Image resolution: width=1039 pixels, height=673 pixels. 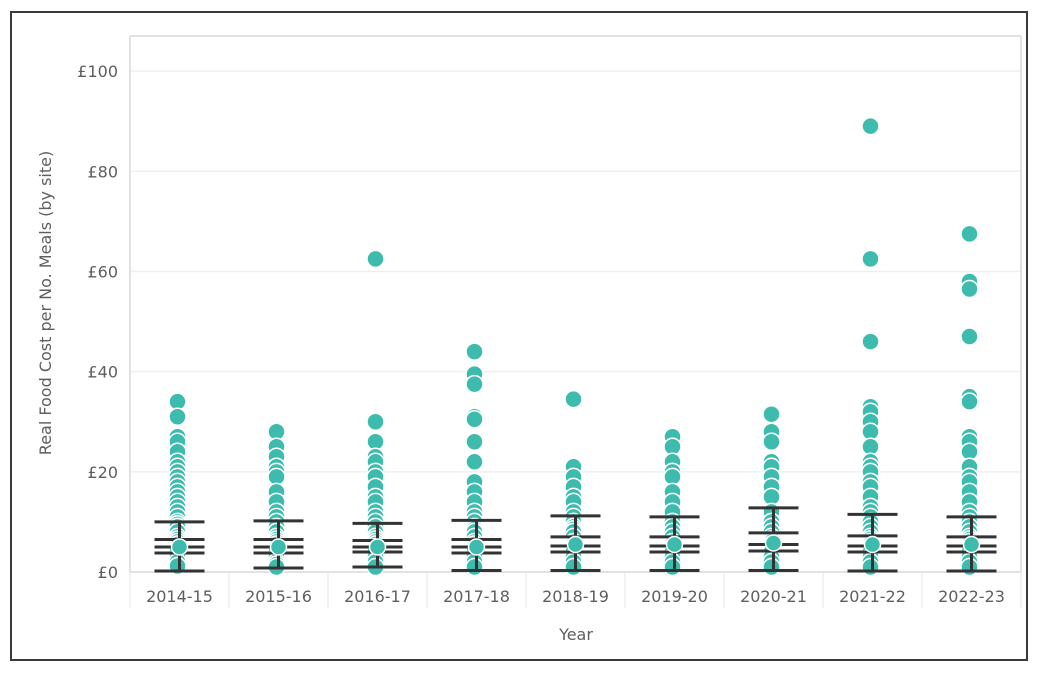 I want to click on y-tick-label: £100, so click(x=97, y=71).